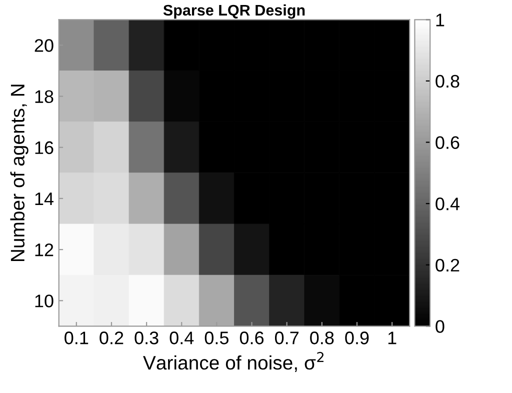  I want to click on x-tick-label: 0.1, so click(76, 338).